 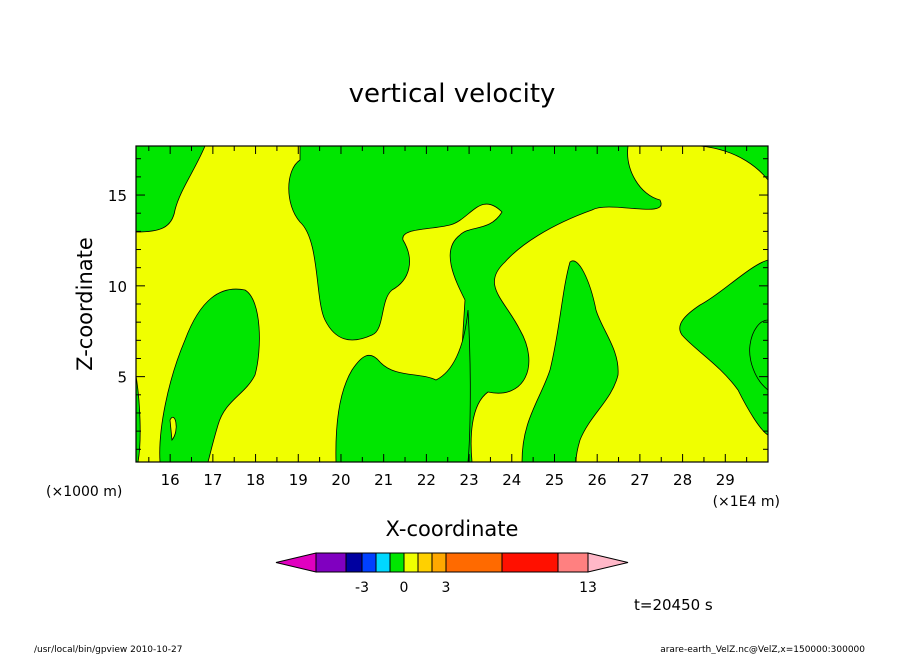 What do you see at coordinates (608, 562) in the screenshot?
I see `colorbar-high-end` at bounding box center [608, 562].